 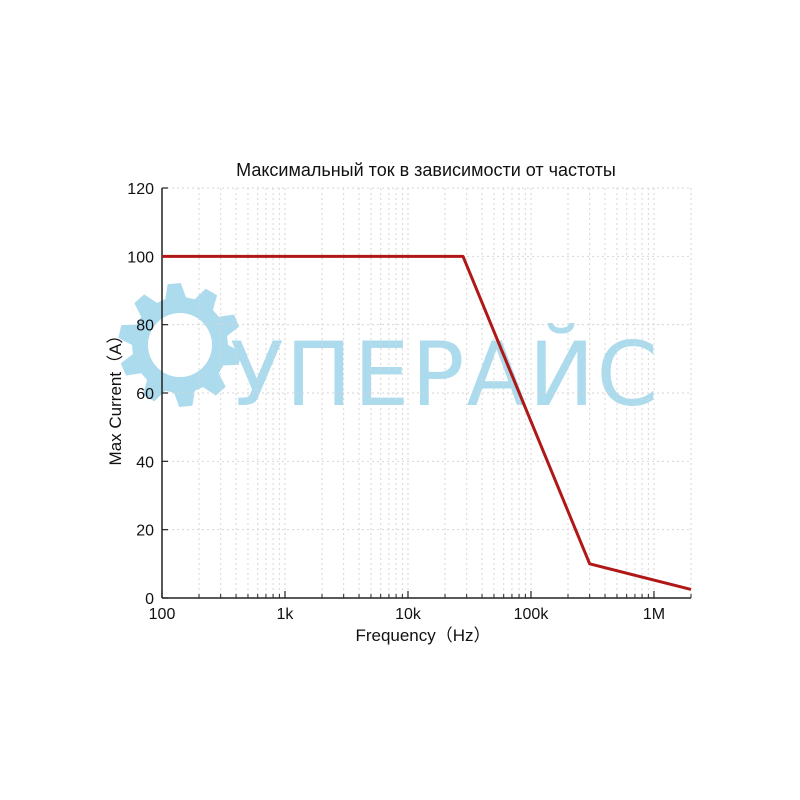 I want to click on x-axis-label: Frequency（Hz）, so click(x=422, y=635).